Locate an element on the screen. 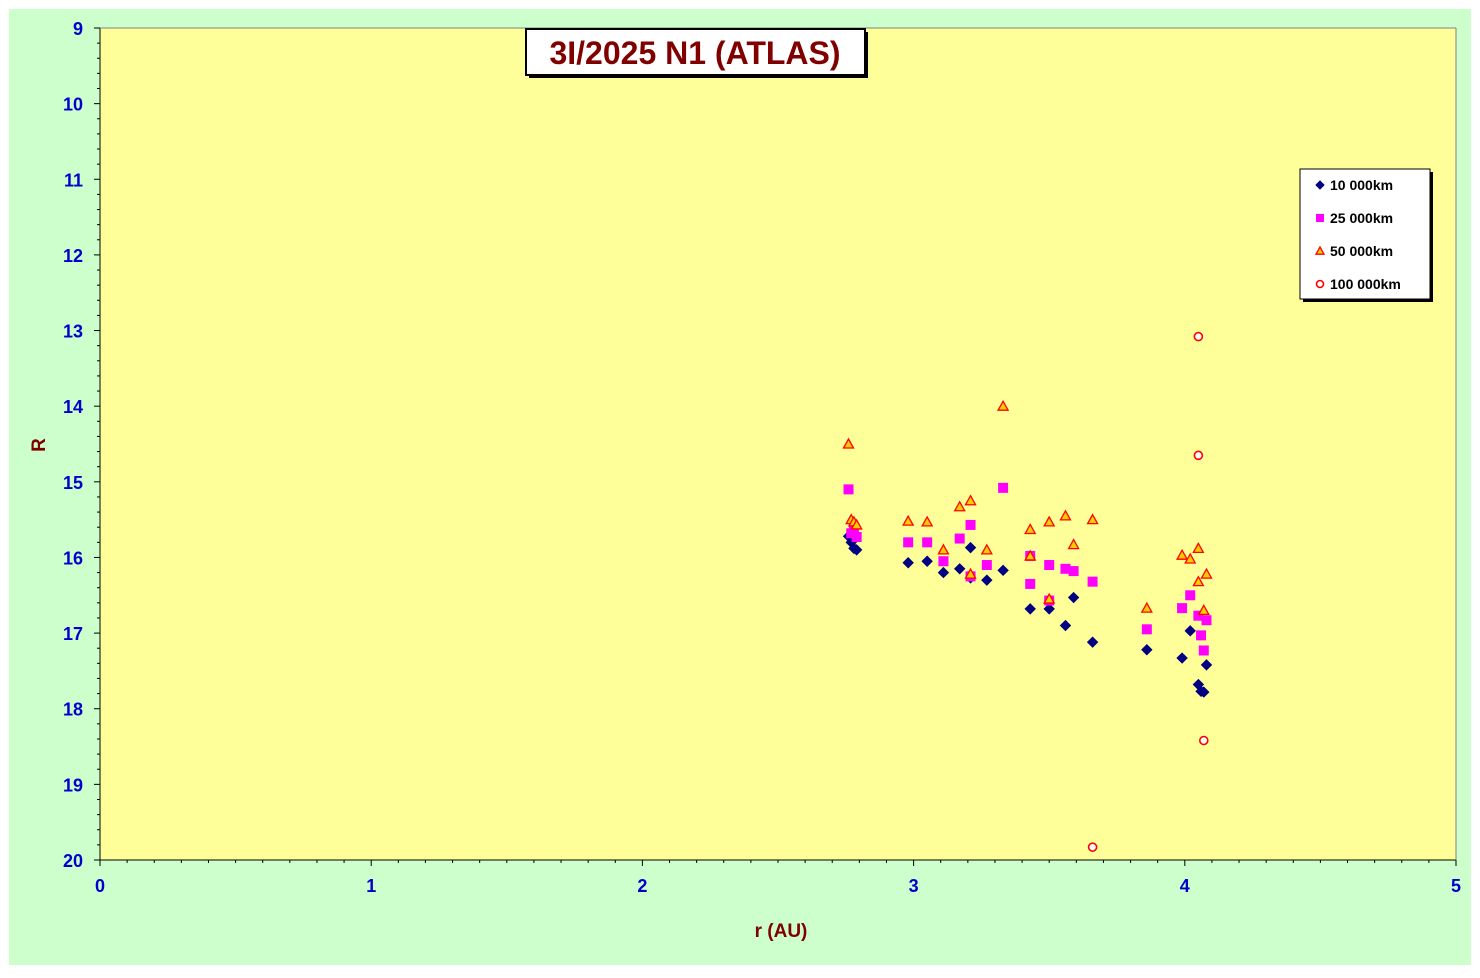 This screenshot has height=978, width=1480. x-tick-label: 2 is located at coordinates (642, 886).